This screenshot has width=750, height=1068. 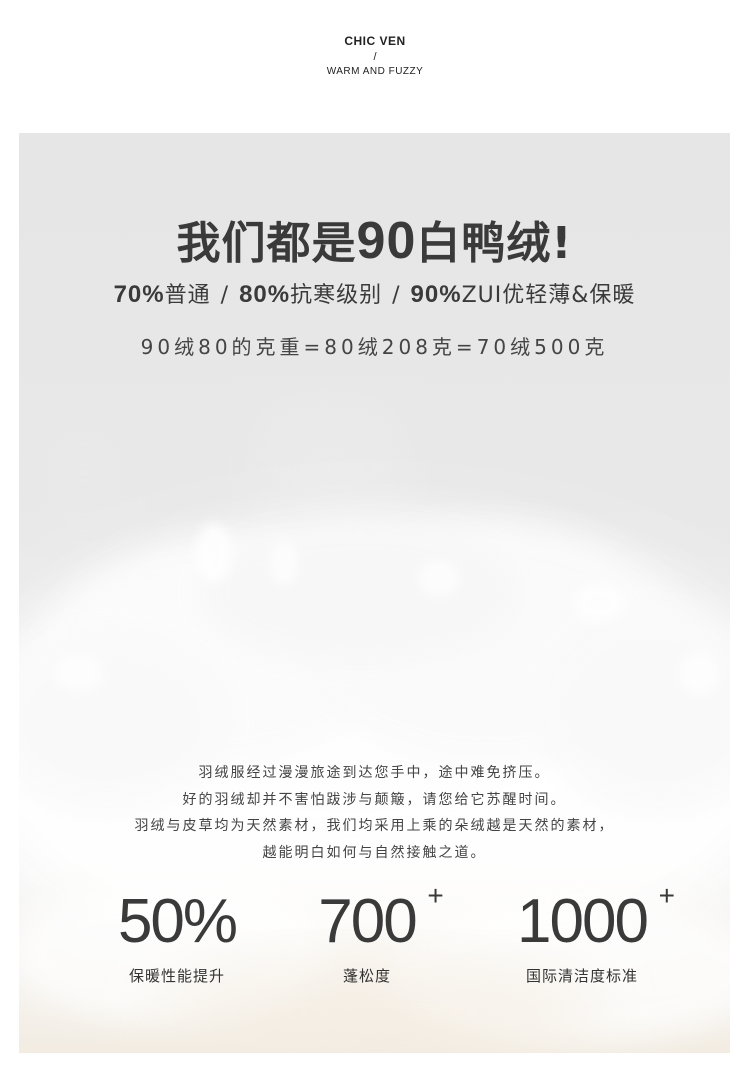 I want to click on brand-header: CHIC VEN / WARM AND FUZZY, so click(x=375, y=56).